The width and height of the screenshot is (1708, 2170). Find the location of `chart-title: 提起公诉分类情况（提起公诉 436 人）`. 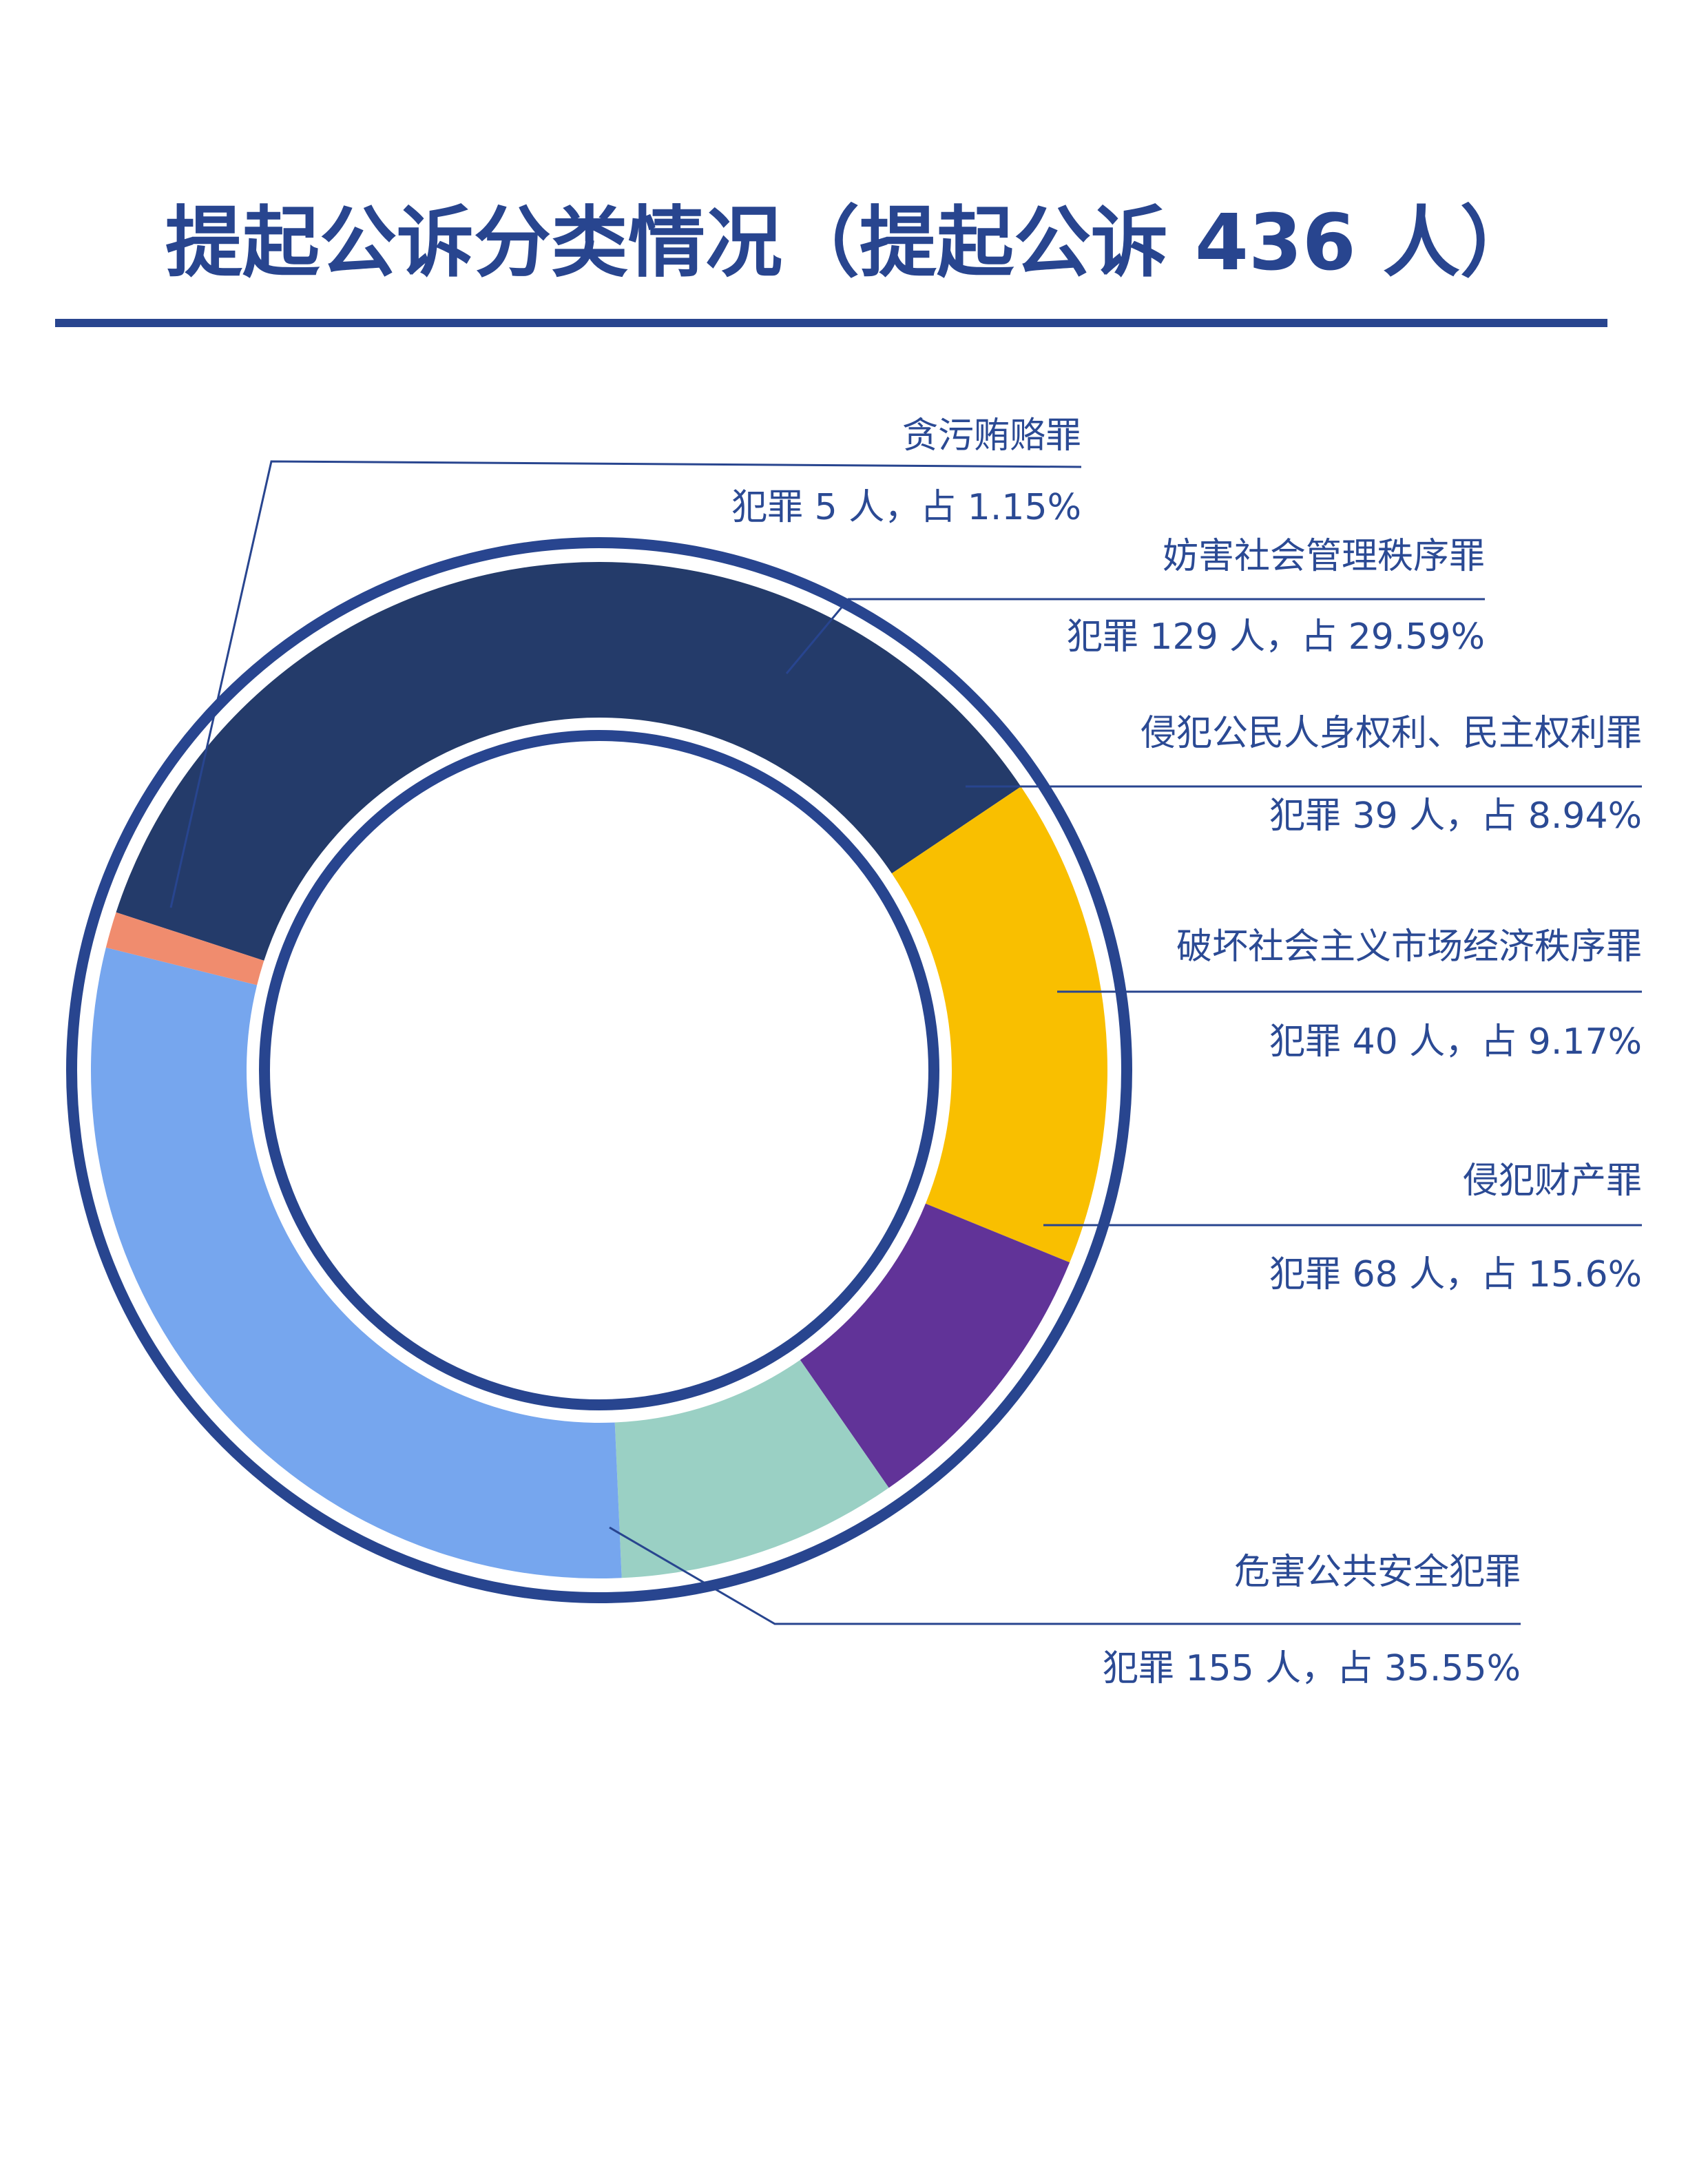

chart-title: 提起公诉分类情况（提起公诉 436 人） is located at coordinates (851, 243).